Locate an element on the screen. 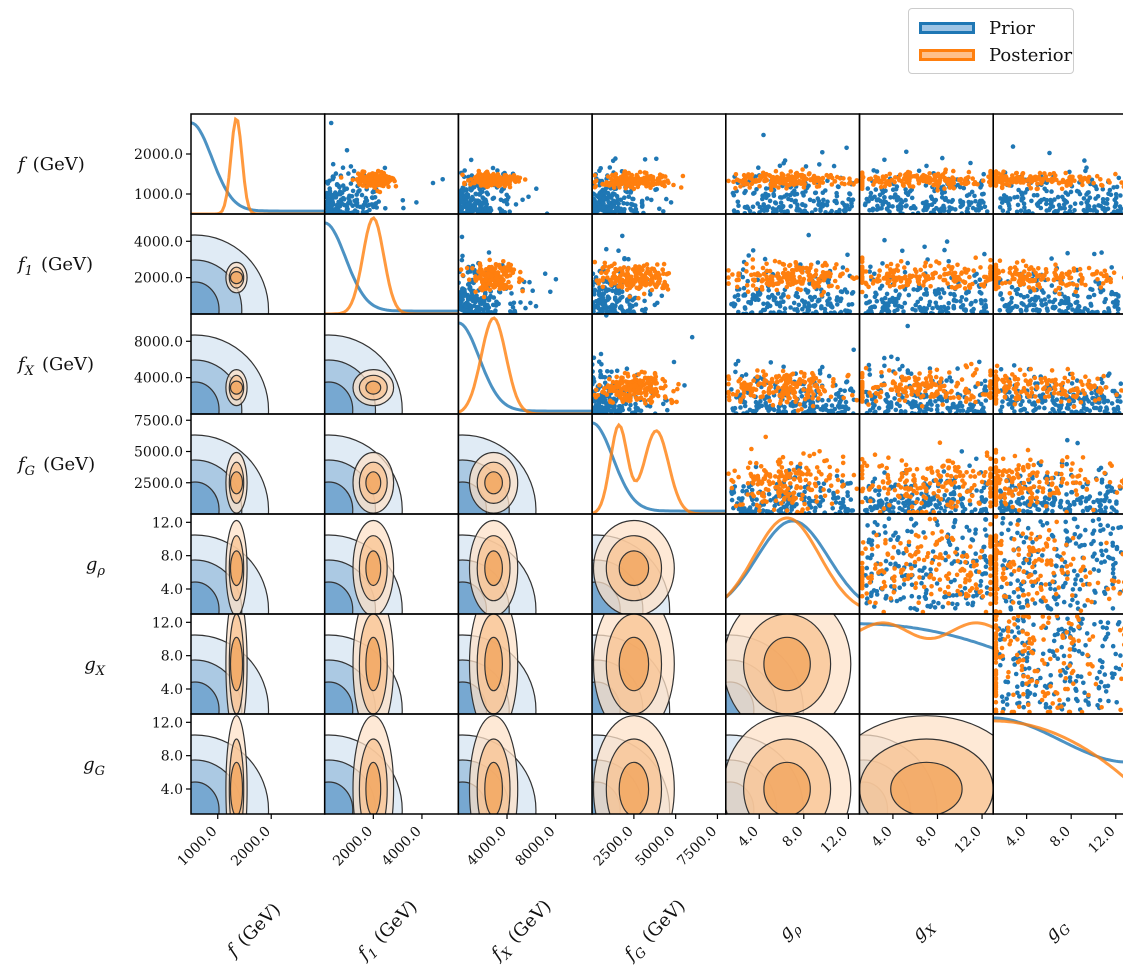 Image resolution: width=1123 pixels, height=969 pixels. prior-density-line is located at coordinates (258, 167).